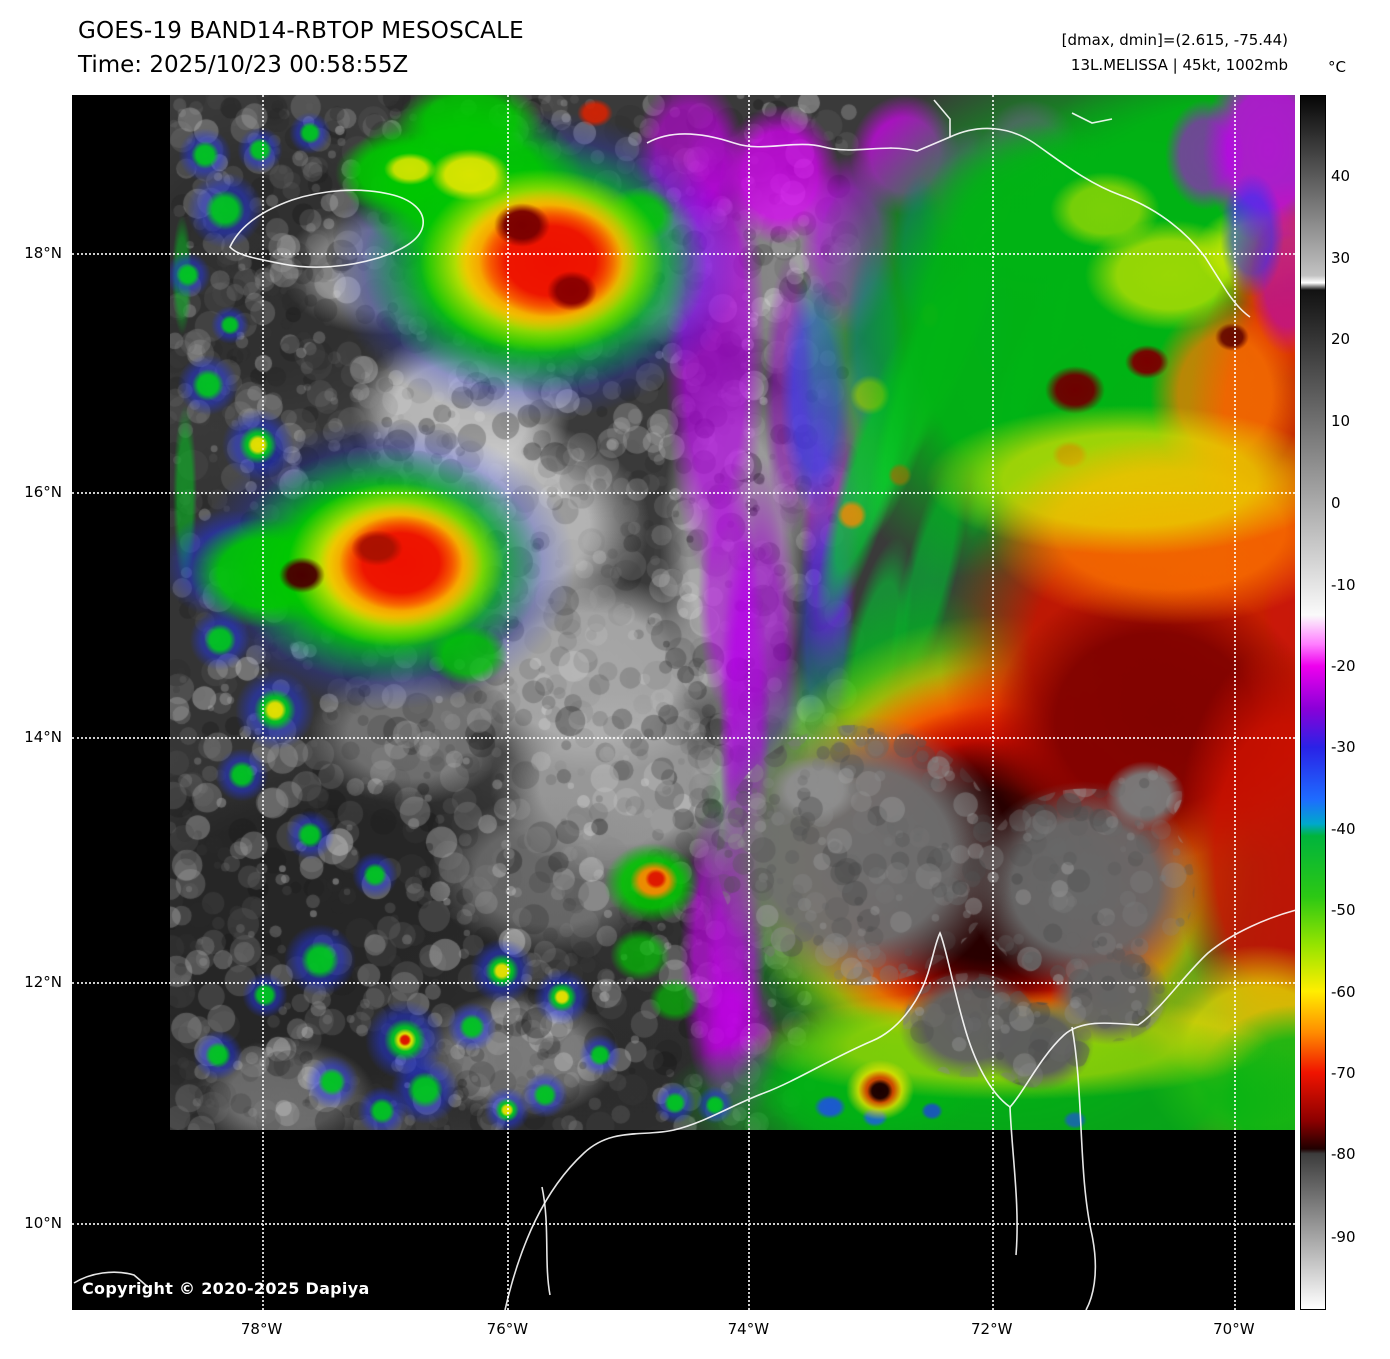  Describe the element at coordinates (1343, 584) in the screenshot. I see `colorbar-tick-label: -10` at that location.